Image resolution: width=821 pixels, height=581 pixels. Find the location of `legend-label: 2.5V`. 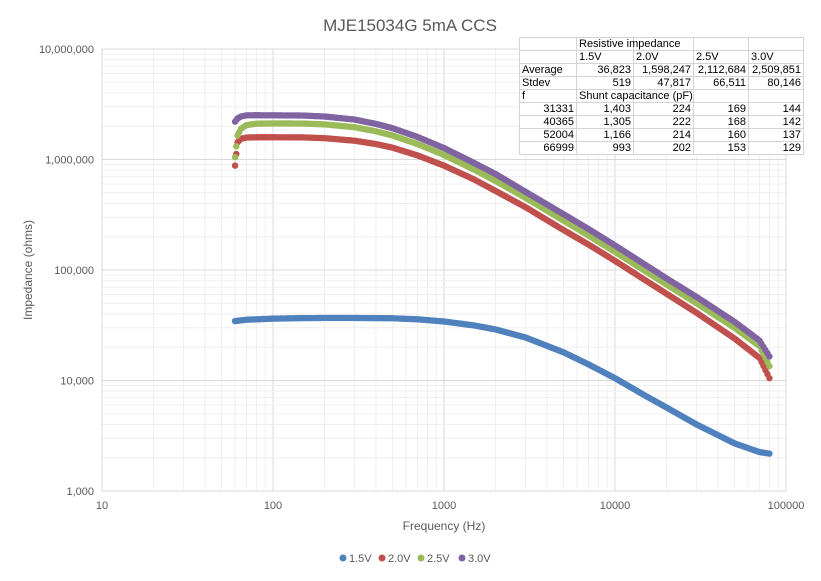

legend-label: 2.5V is located at coordinates (438, 559).